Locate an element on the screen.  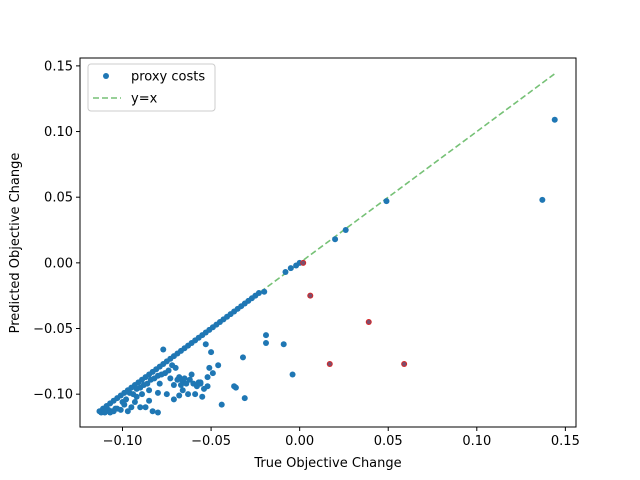
x-axis-title: True Objective Change is located at coordinates (327, 463).